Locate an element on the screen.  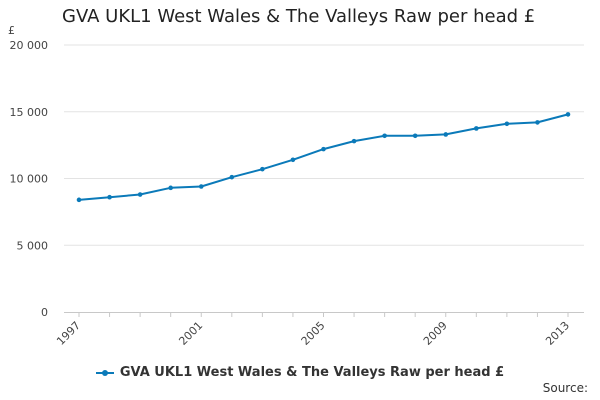
y-tick-label: 15 000 is located at coordinates (29, 112).